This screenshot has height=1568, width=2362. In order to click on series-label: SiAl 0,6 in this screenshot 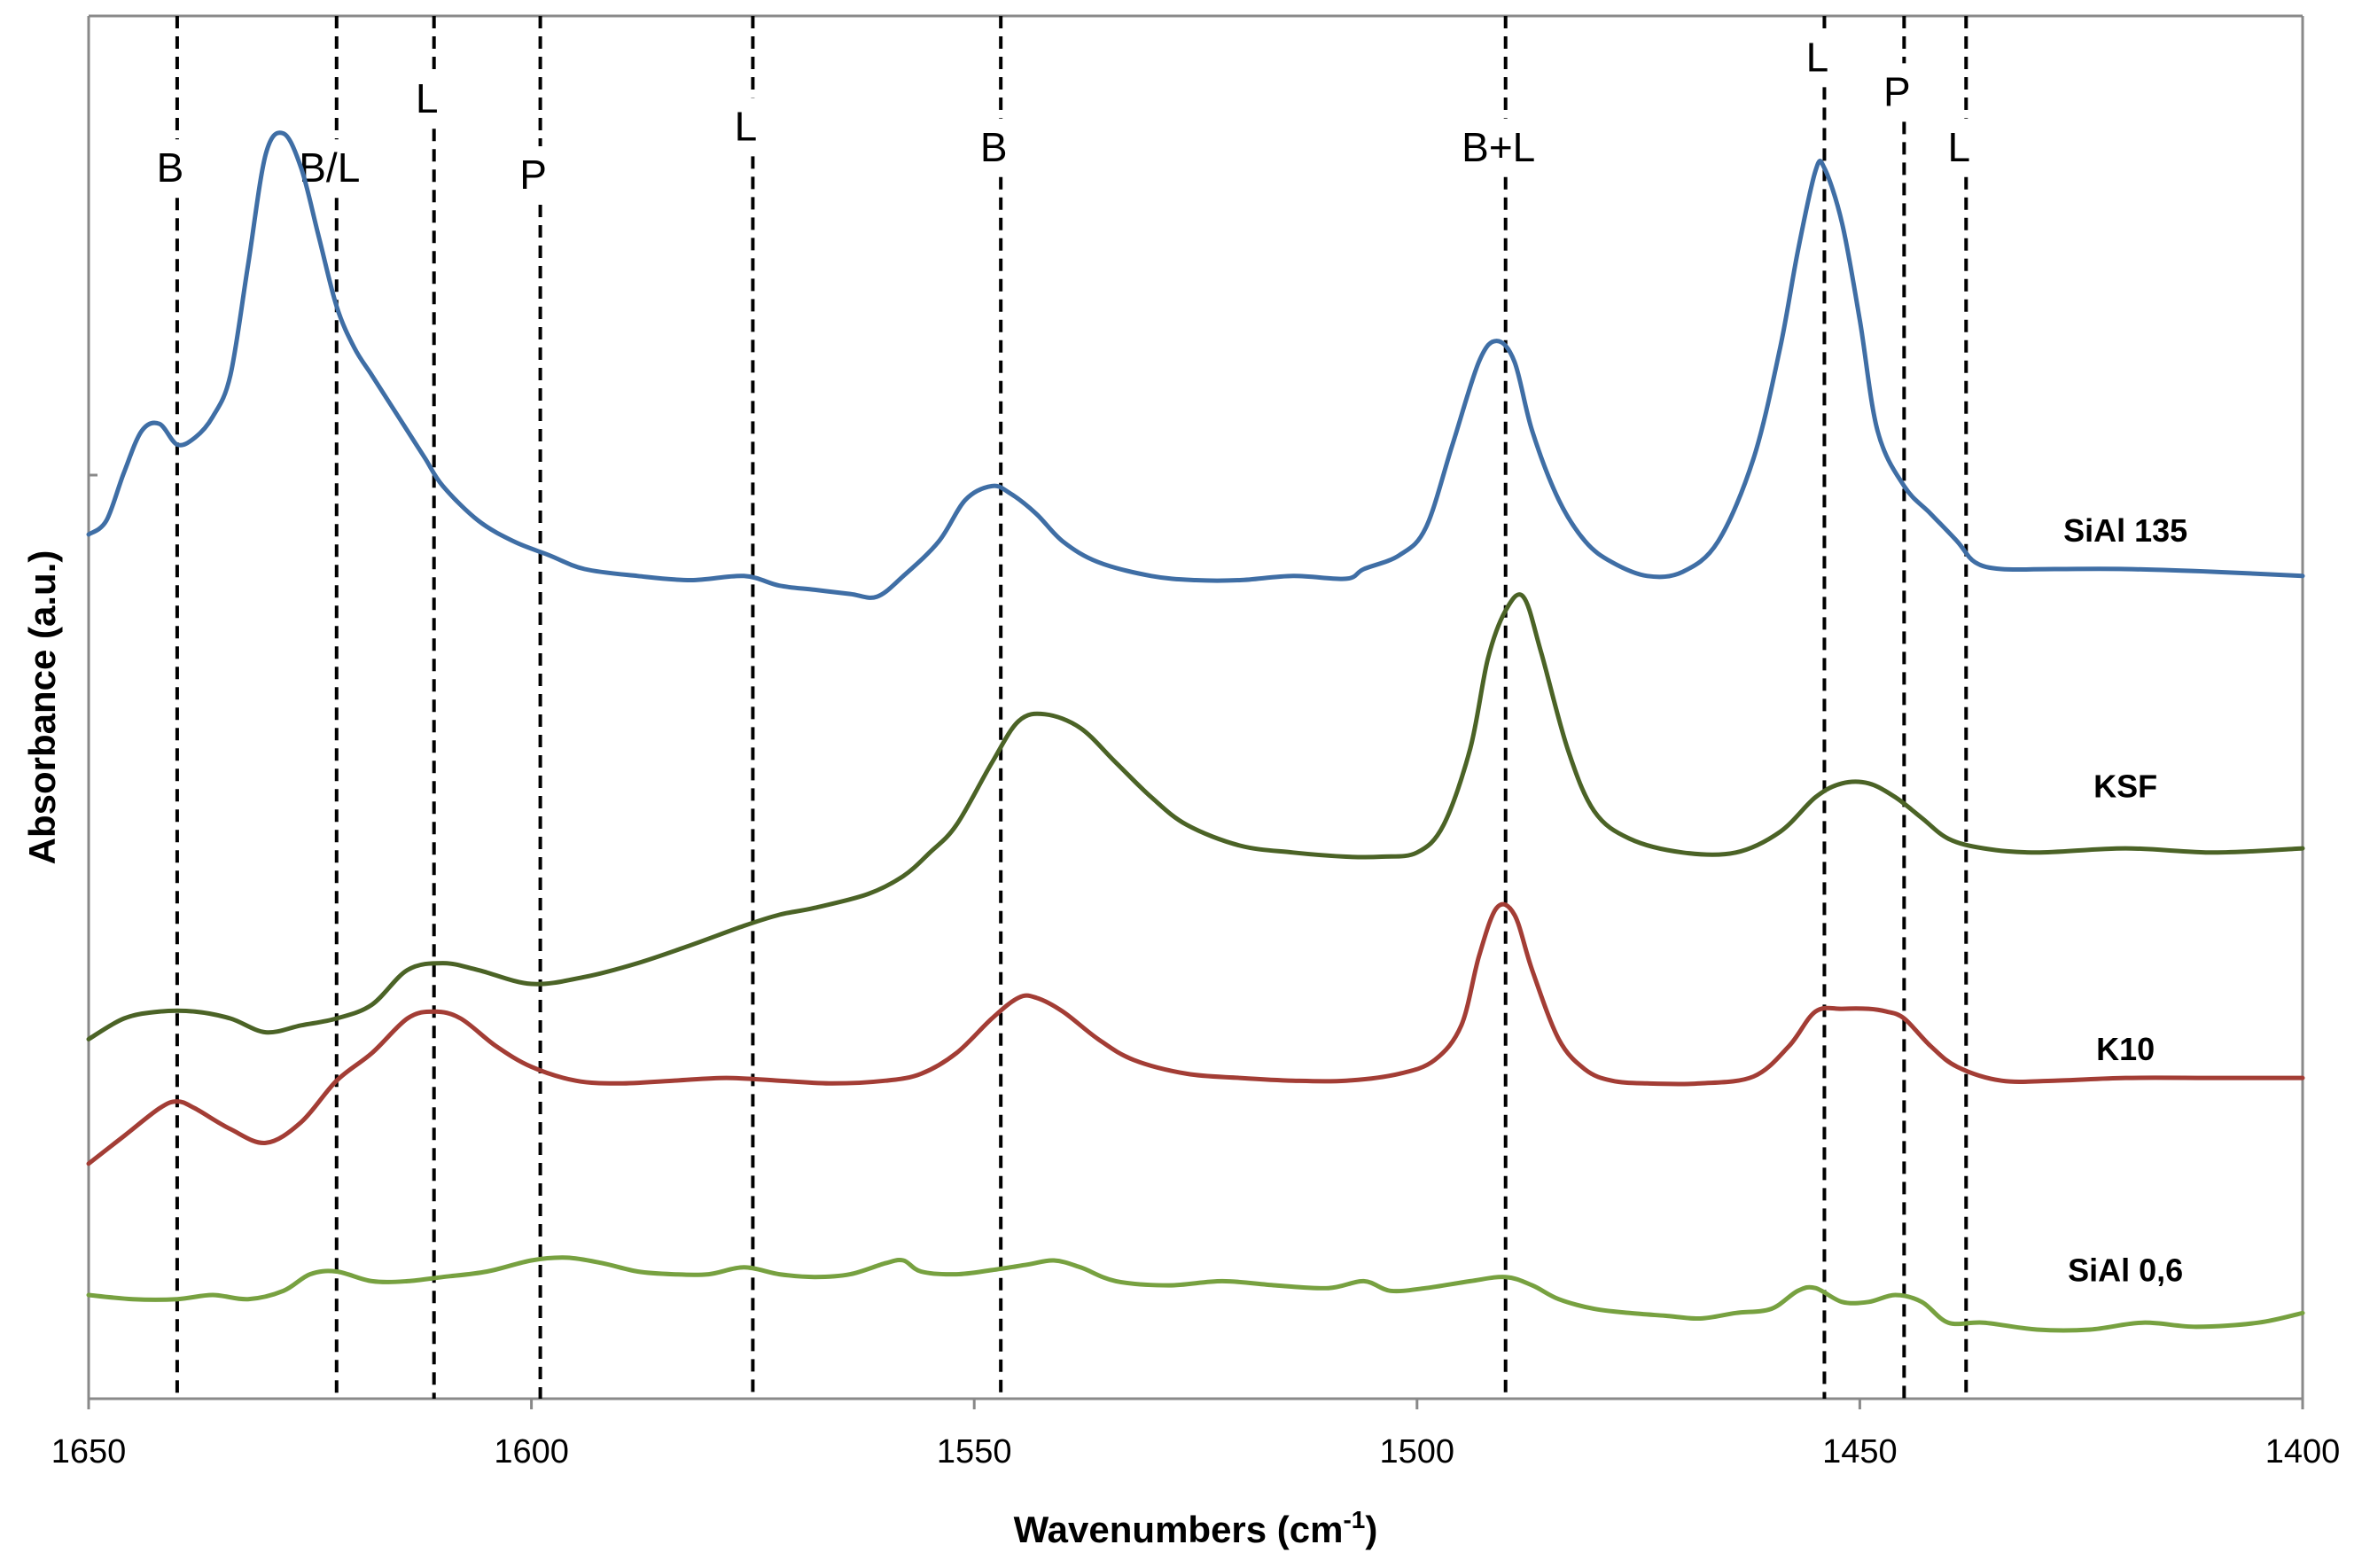, I will do `click(2125, 1270)`.